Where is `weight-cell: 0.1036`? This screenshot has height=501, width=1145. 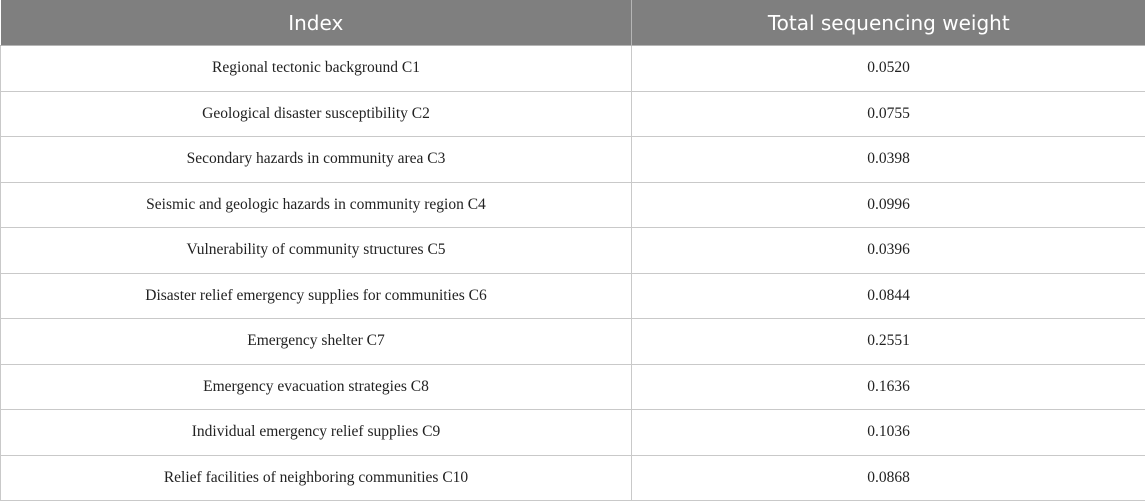 weight-cell: 0.1036 is located at coordinates (888, 432).